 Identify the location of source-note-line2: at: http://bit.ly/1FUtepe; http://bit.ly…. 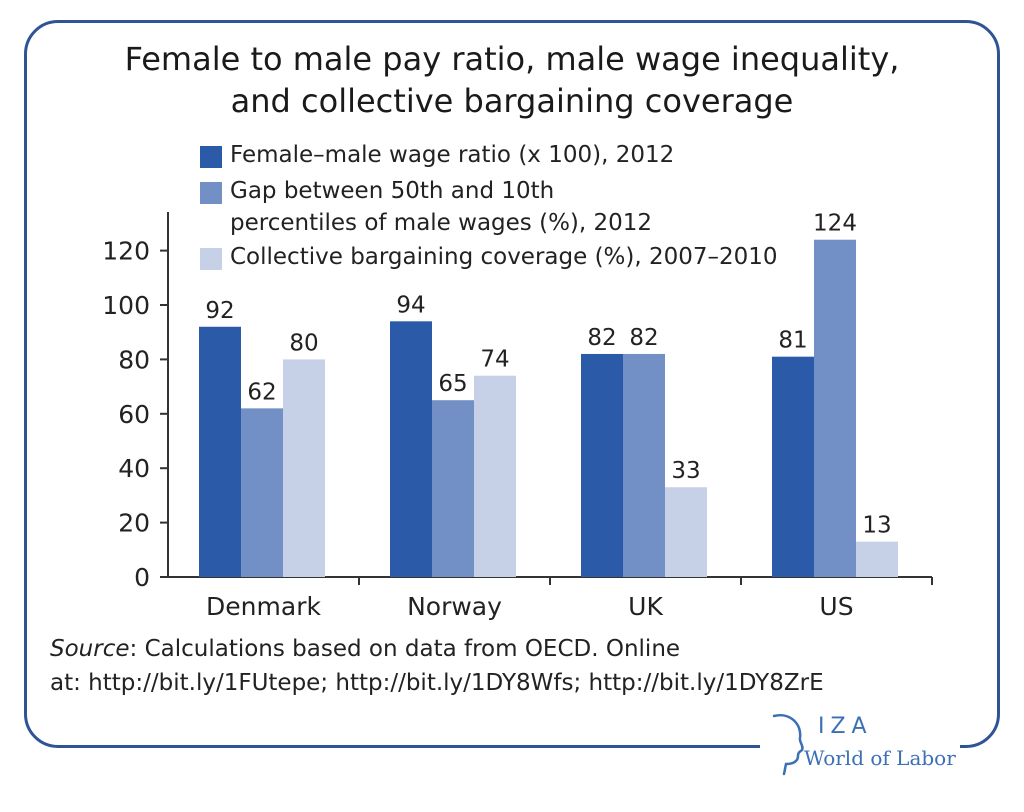
(437, 683).